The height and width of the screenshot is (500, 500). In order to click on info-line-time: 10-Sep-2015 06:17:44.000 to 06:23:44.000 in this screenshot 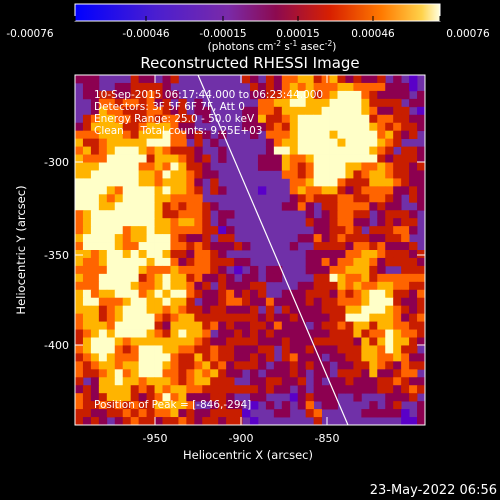, I will do `click(208, 95)`.